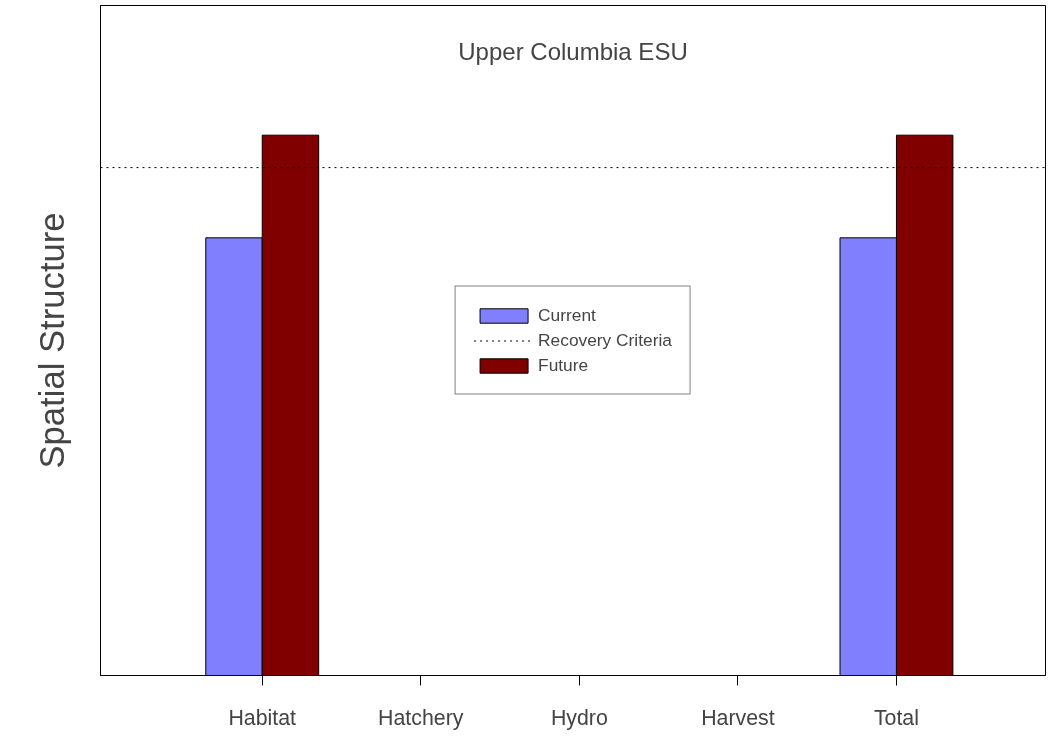  Describe the element at coordinates (51, 340) in the screenshot. I see `y-axis-title: Spatial Structure` at that location.